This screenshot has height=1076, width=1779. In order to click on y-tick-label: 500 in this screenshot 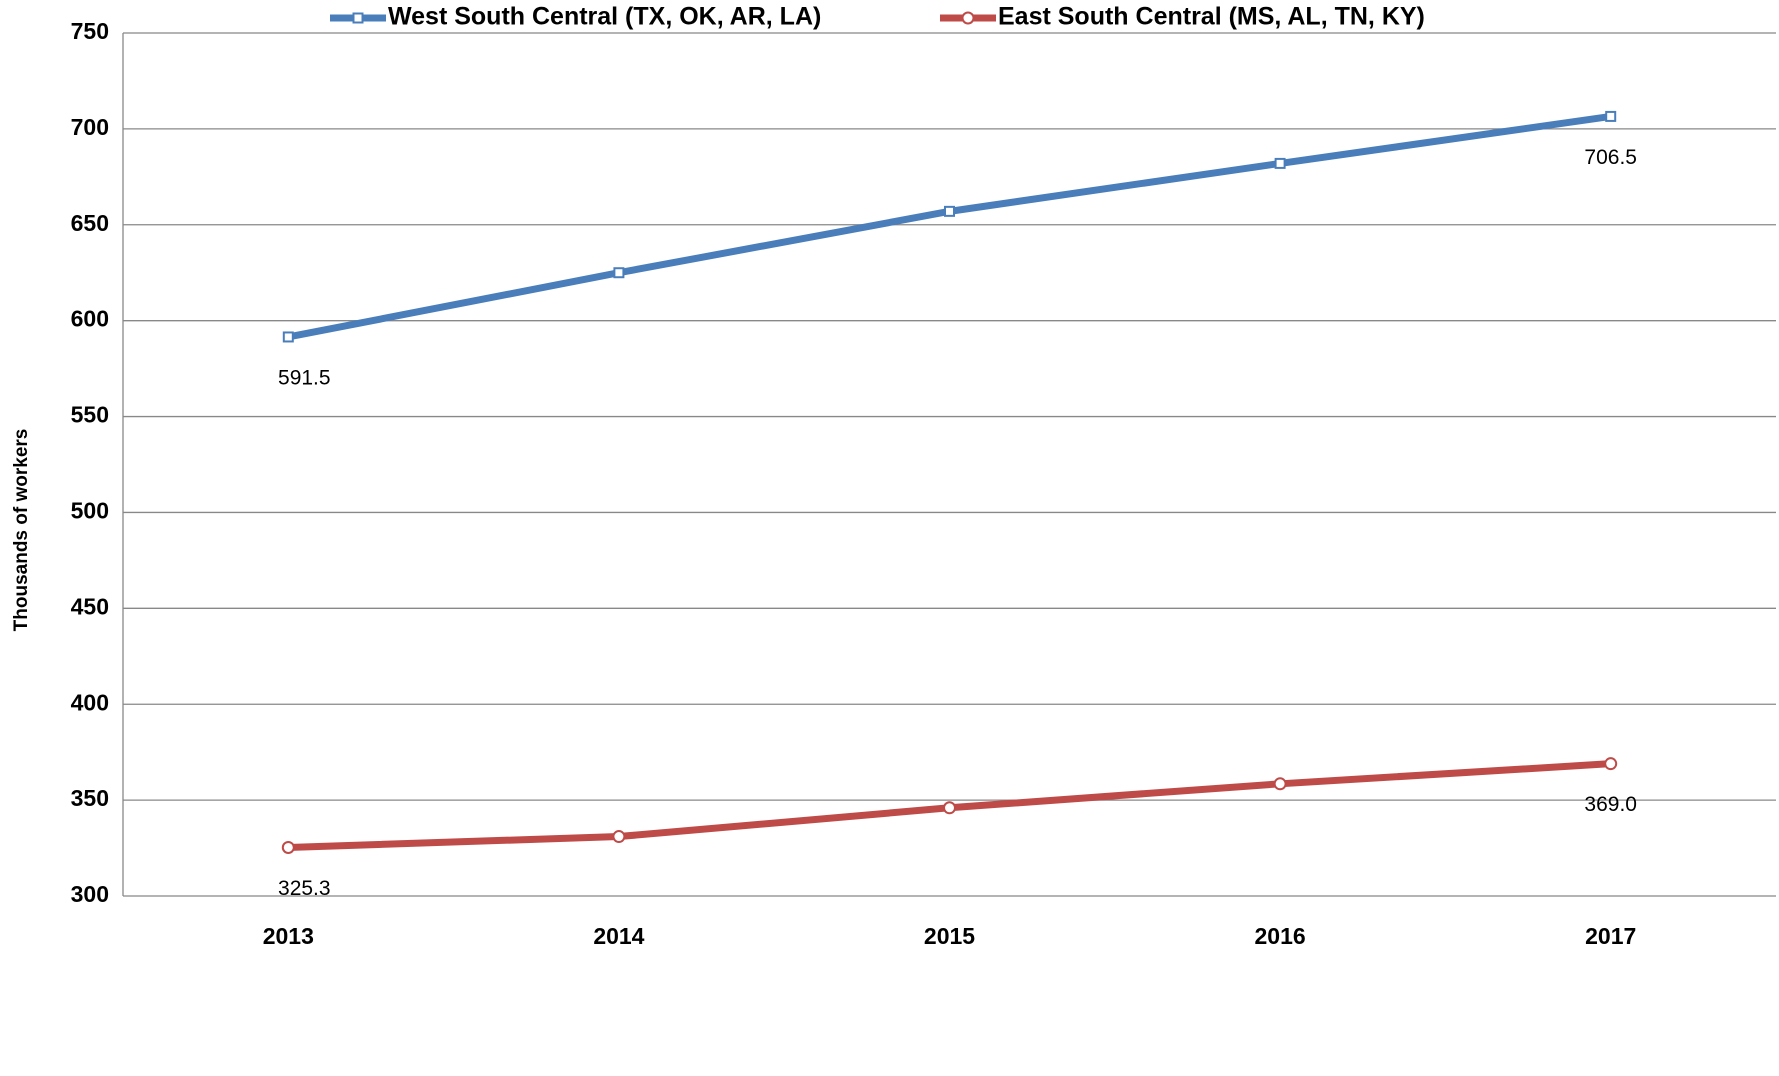, I will do `click(90, 511)`.